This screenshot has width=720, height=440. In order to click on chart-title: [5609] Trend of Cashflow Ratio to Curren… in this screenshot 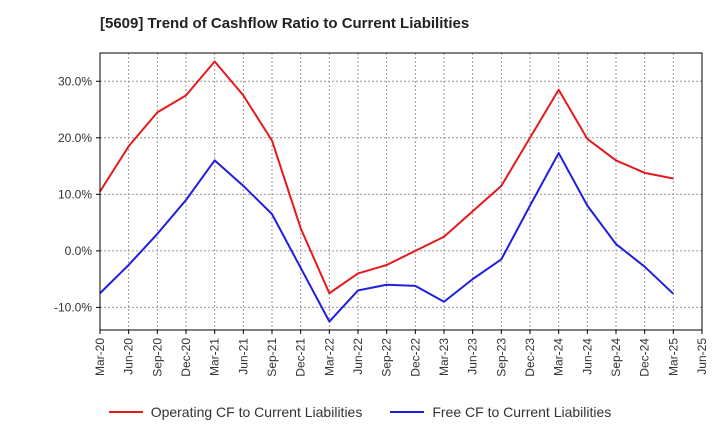, I will do `click(285, 23)`.